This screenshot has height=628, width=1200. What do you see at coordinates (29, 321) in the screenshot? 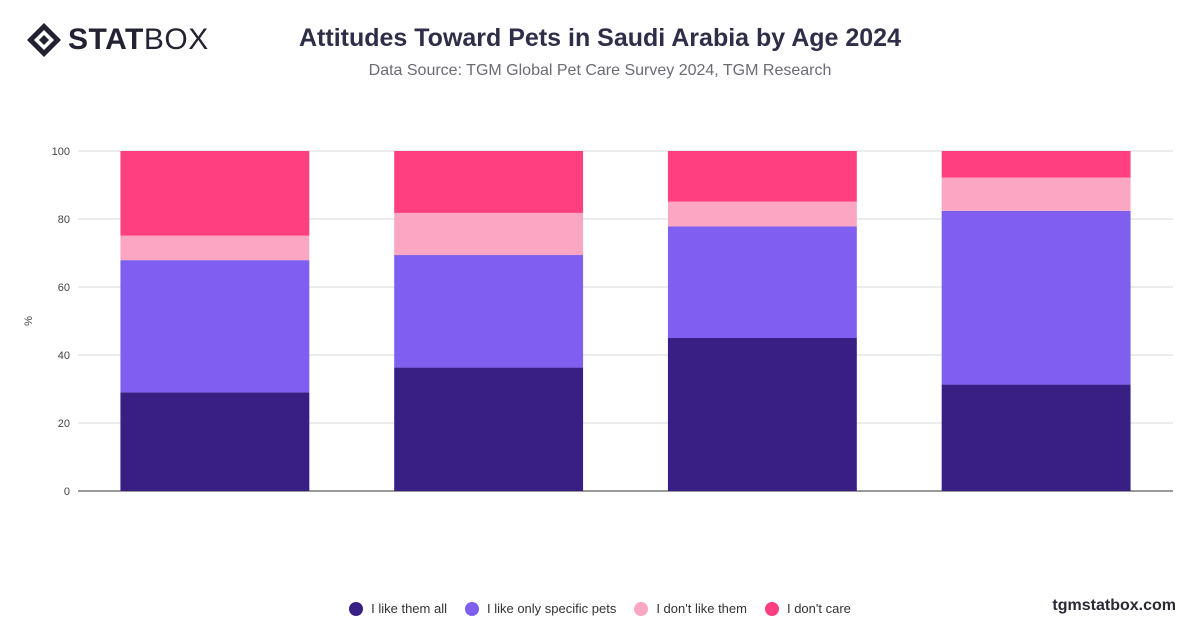
I see `y-axis-label: %` at bounding box center [29, 321].